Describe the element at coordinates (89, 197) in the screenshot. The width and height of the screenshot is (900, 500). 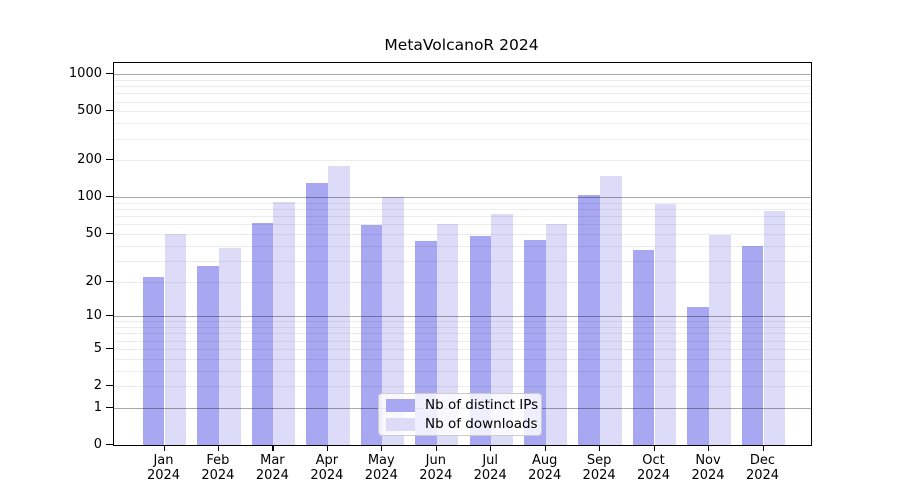
I see `y-axis-tick-label: 100` at that location.